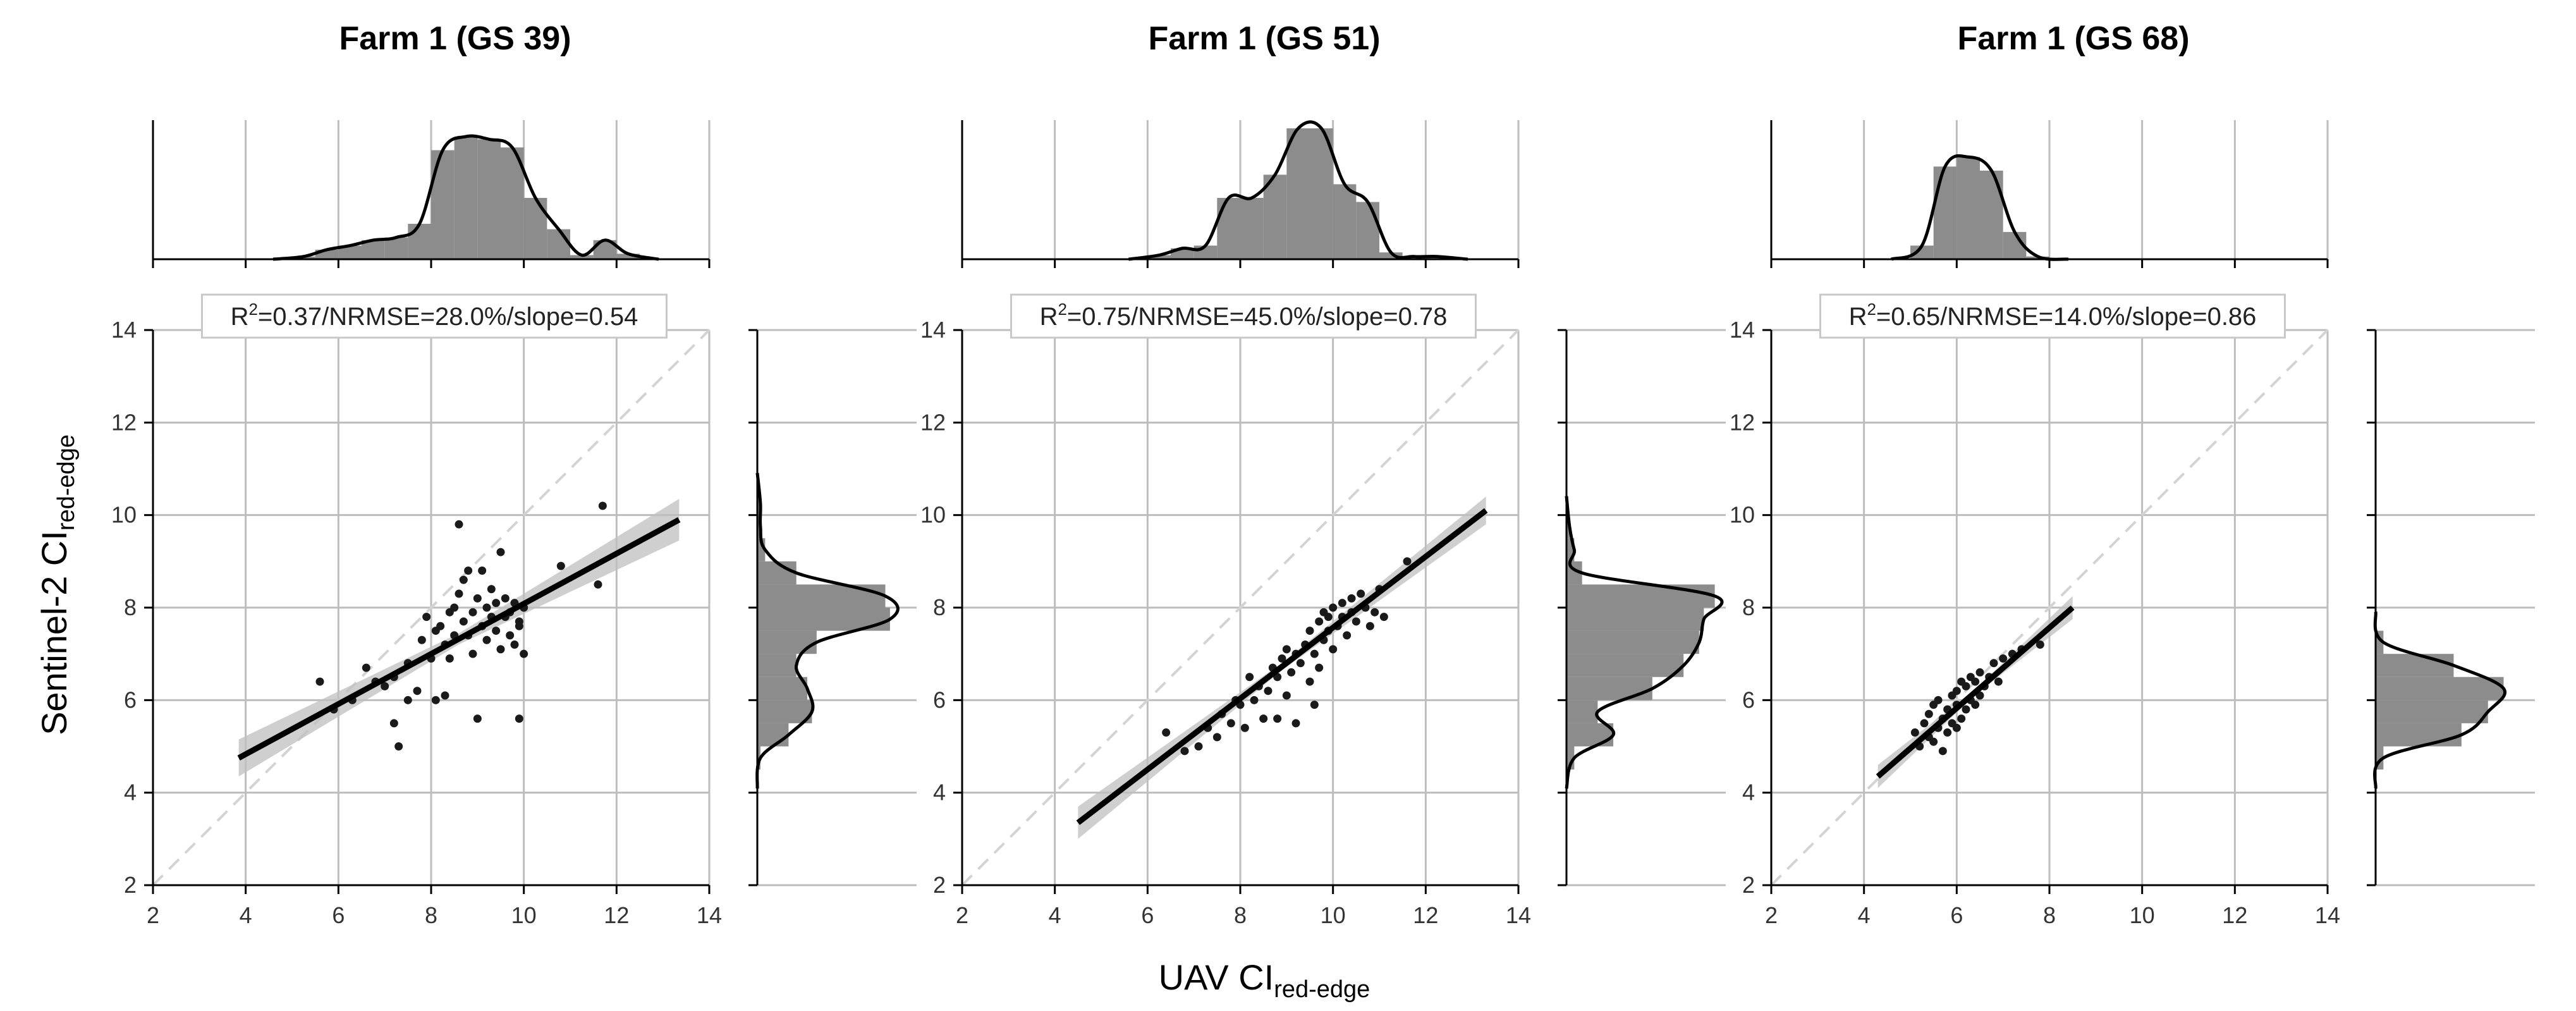 This screenshot has width=2576, height=1011. I want to click on x-marginal-histogram, so click(431, 194).